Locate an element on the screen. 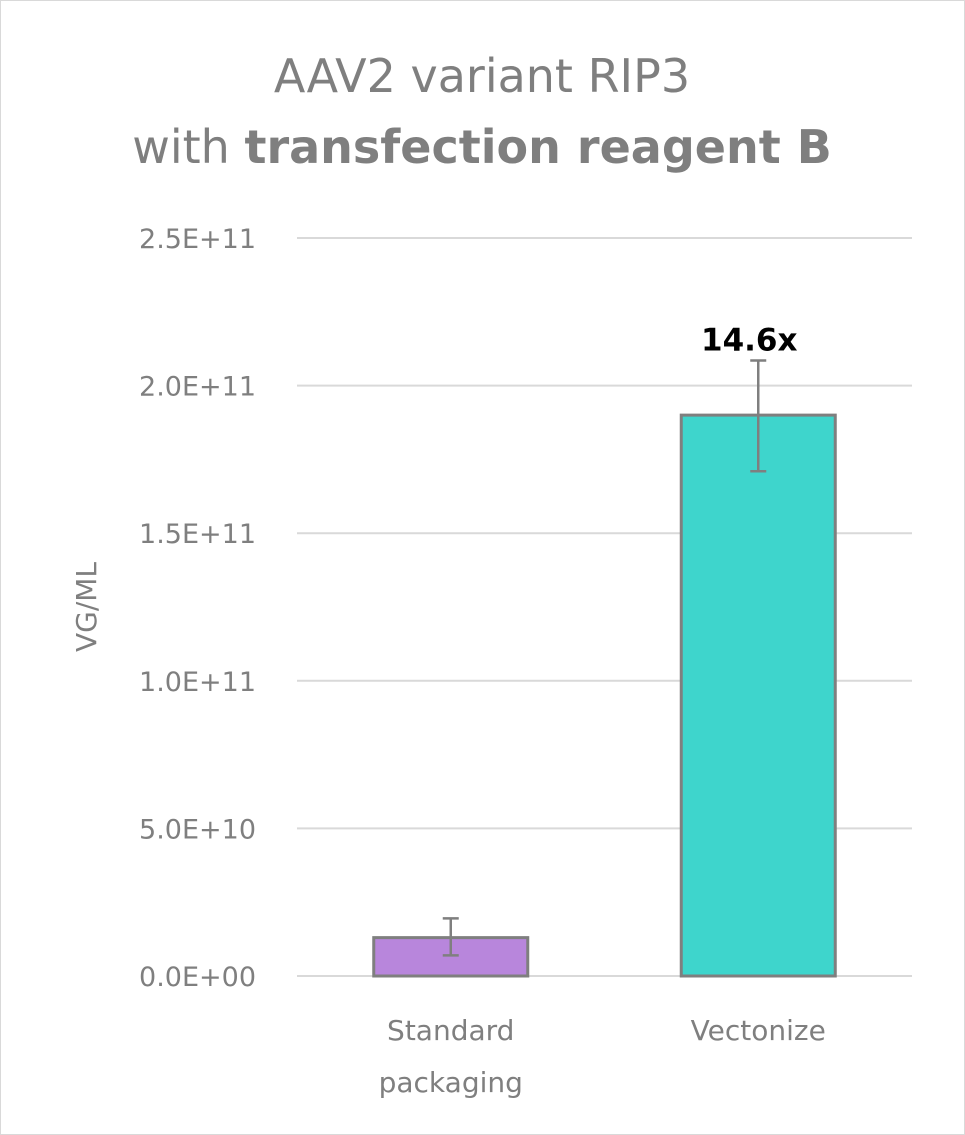 Image resolution: width=965 pixels, height=1135 pixels. x-category-label: Standard is located at coordinates (450, 1030).